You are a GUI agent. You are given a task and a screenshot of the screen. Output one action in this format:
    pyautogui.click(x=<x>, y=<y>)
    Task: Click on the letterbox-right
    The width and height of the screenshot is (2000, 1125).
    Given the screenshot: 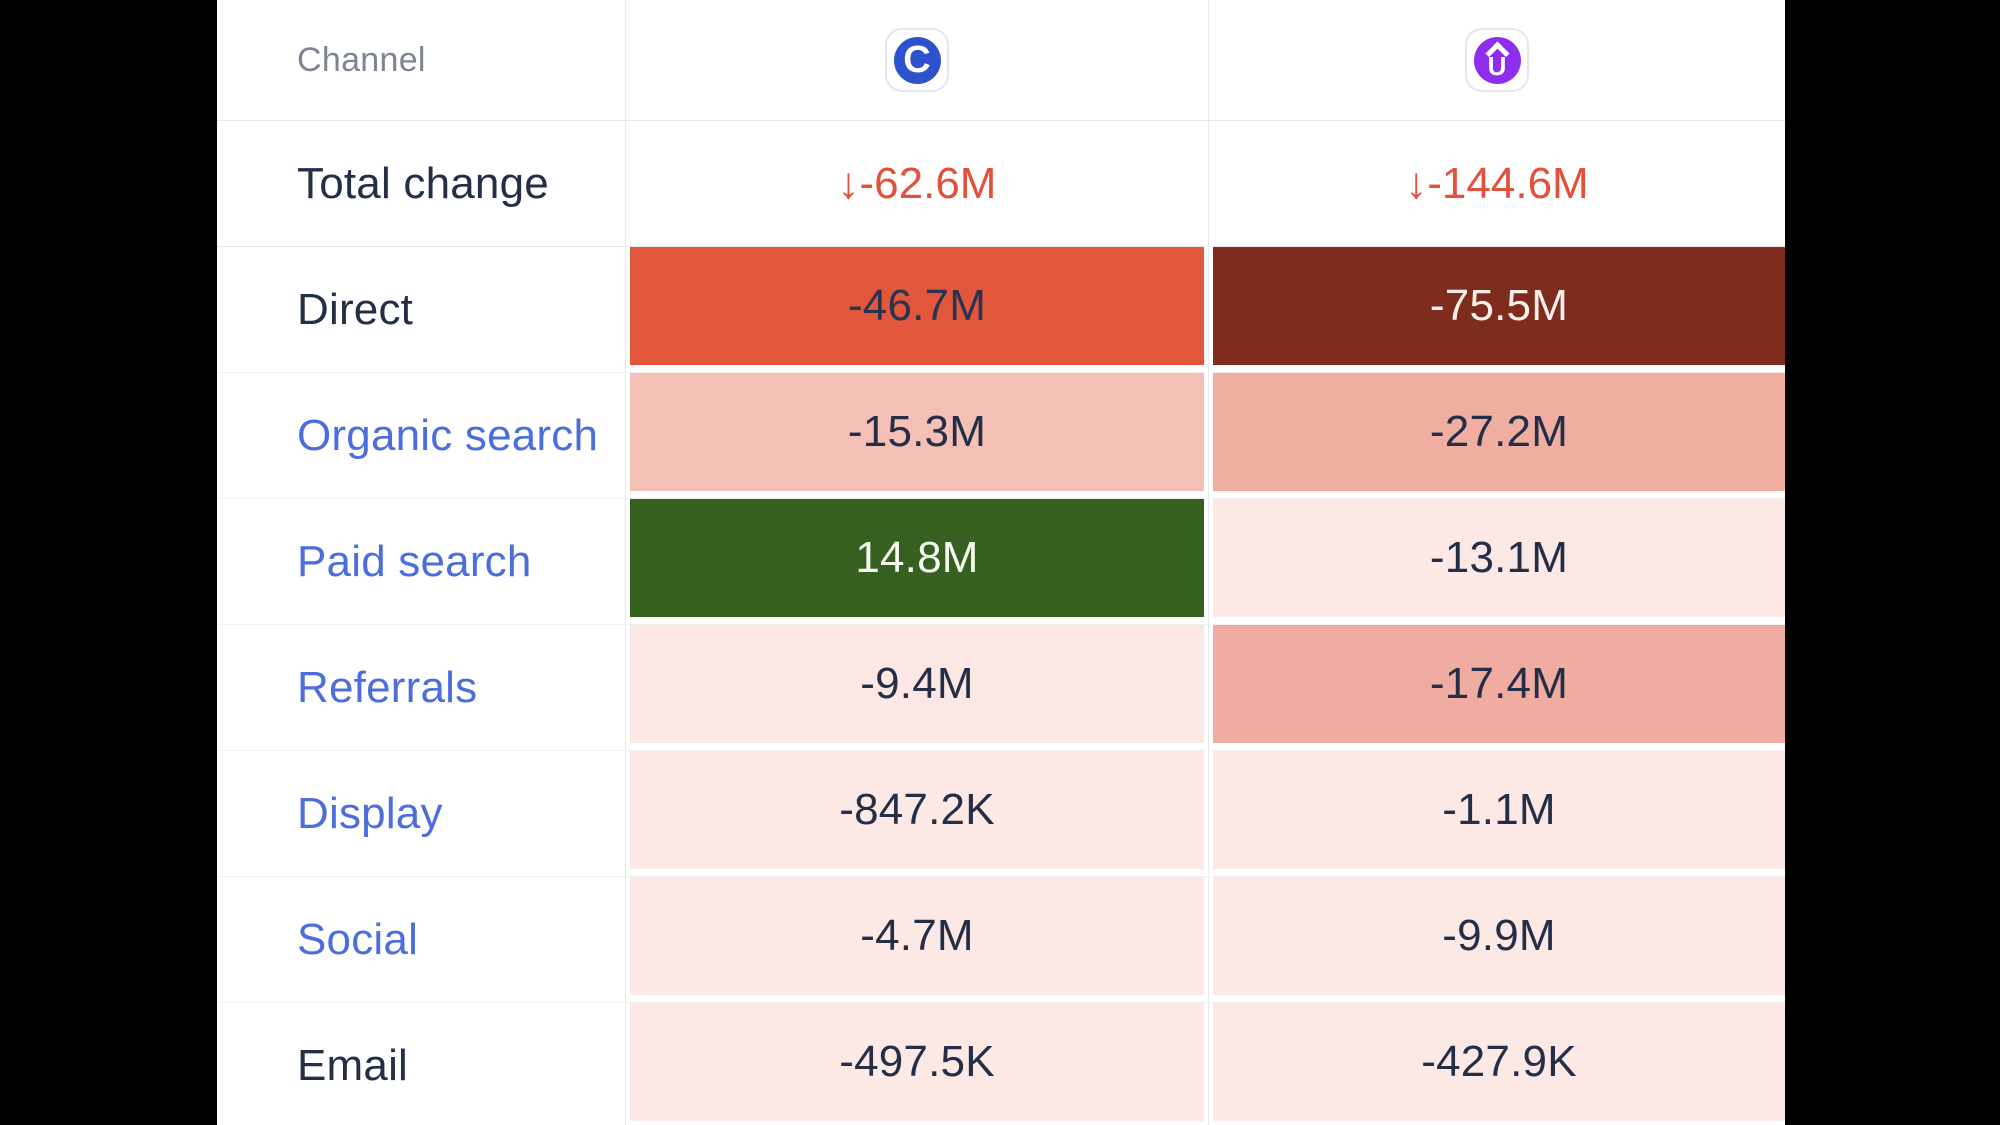 What is the action you would take?
    pyautogui.click(x=1892, y=562)
    